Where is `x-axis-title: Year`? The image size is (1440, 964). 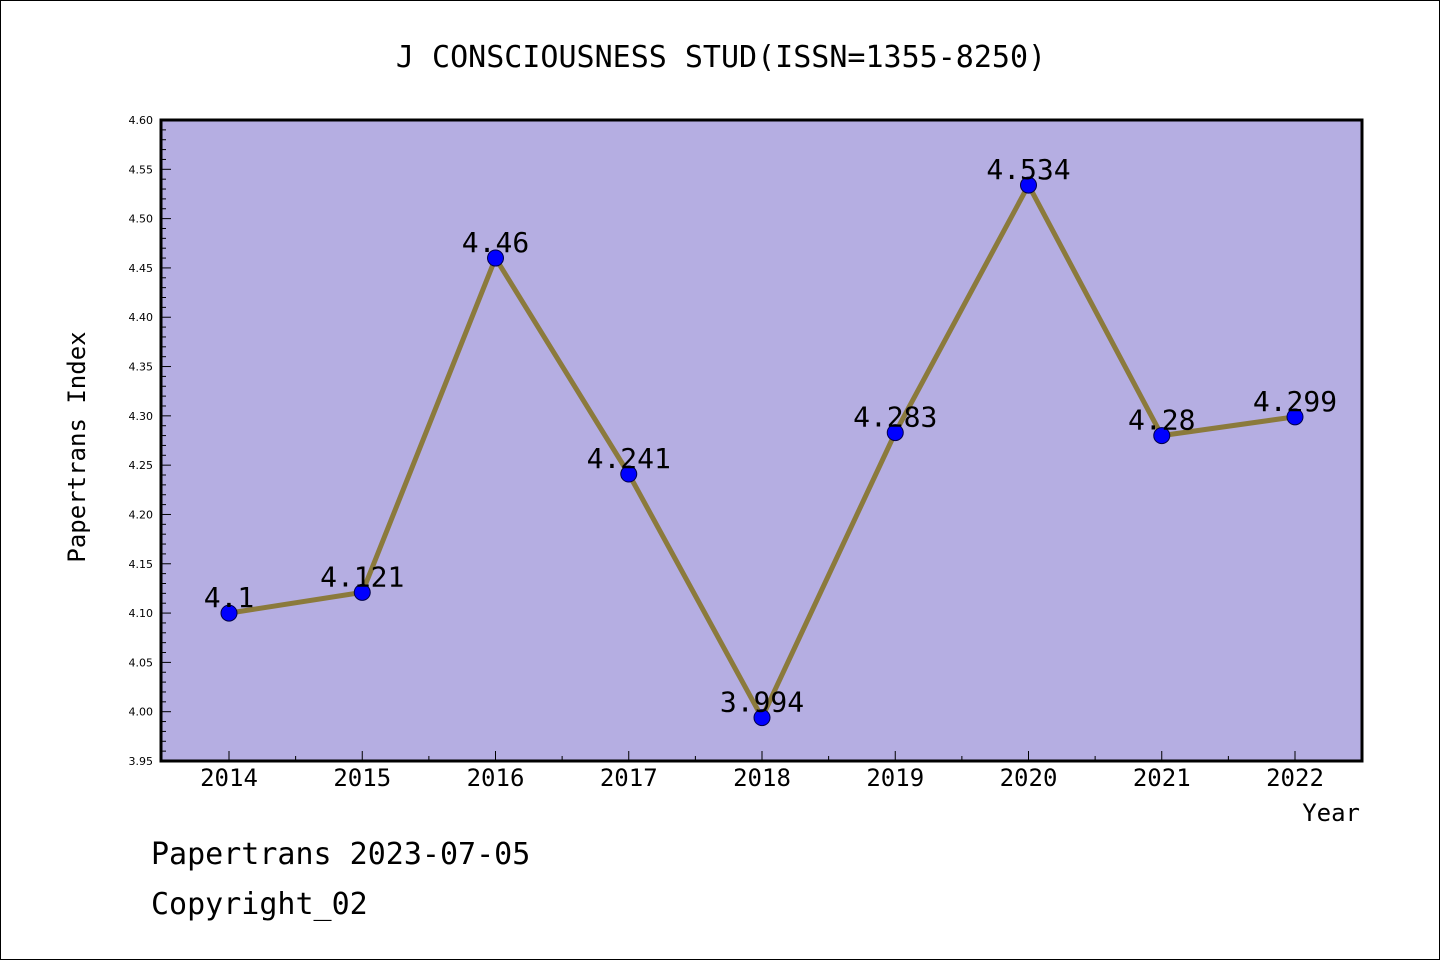 x-axis-title: Year is located at coordinates (1331, 813).